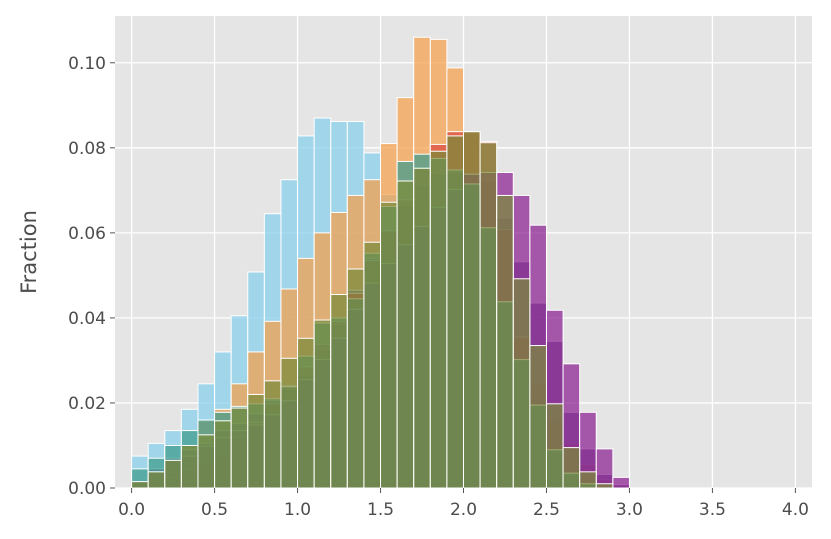 This screenshot has width=831, height=539. What do you see at coordinates (87, 489) in the screenshot?
I see `y-tick-label: 0.00` at bounding box center [87, 489].